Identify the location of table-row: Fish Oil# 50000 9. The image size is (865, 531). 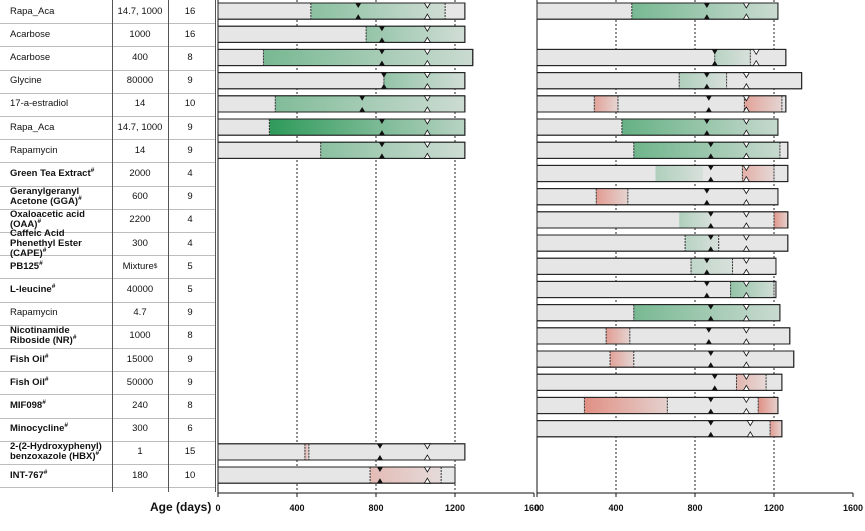
(107, 383).